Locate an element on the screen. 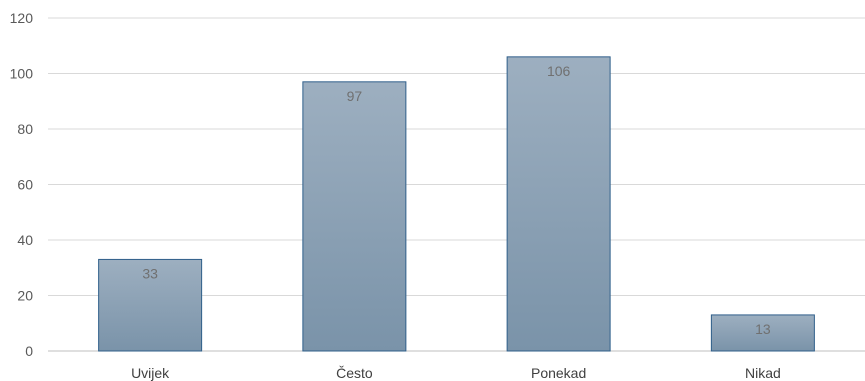  y-tick-label: 0 is located at coordinates (29, 351).